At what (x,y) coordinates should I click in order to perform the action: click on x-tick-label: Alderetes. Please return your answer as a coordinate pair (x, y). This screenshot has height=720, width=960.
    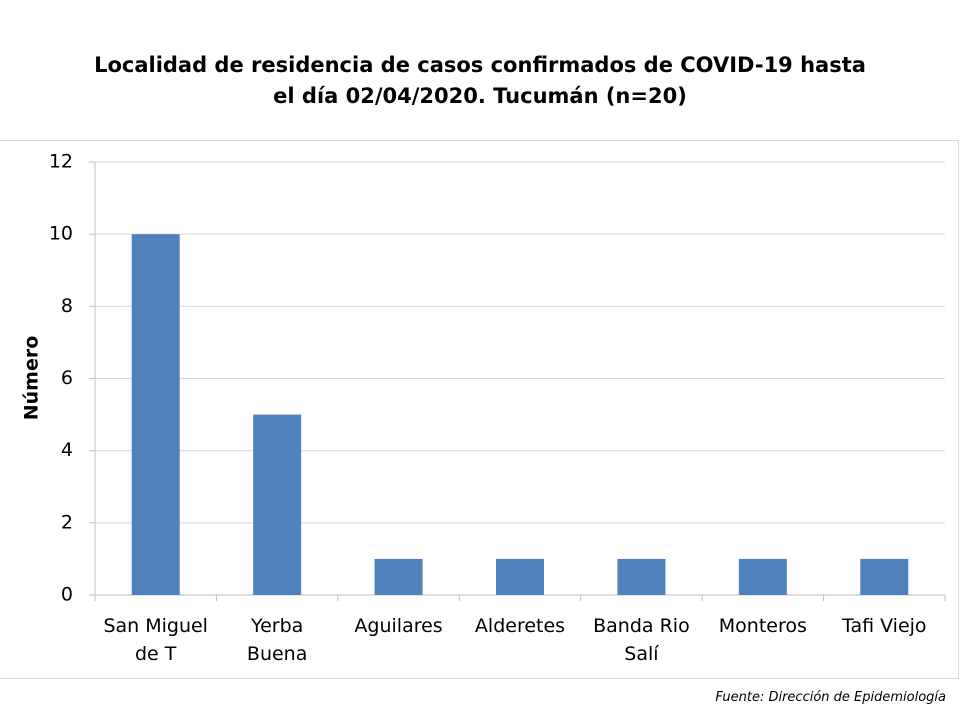
    Looking at the image, I should click on (520, 626).